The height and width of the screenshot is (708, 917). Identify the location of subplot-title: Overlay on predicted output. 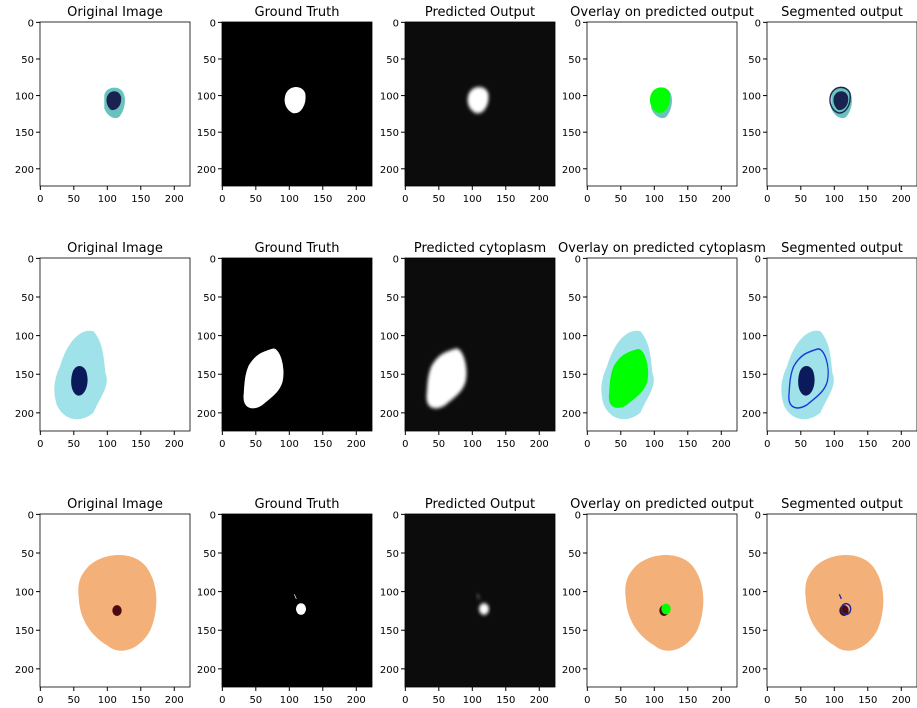
(662, 12).